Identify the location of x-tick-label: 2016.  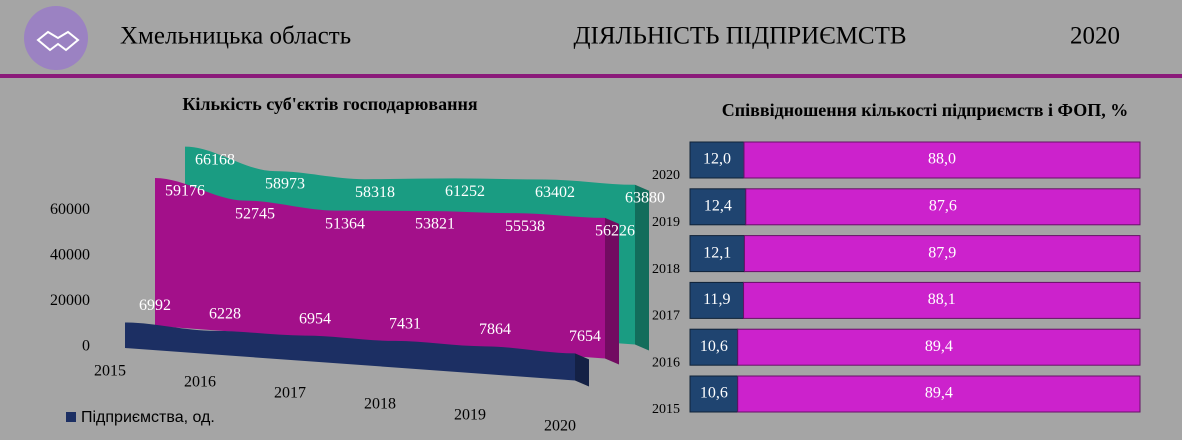
(200, 382).